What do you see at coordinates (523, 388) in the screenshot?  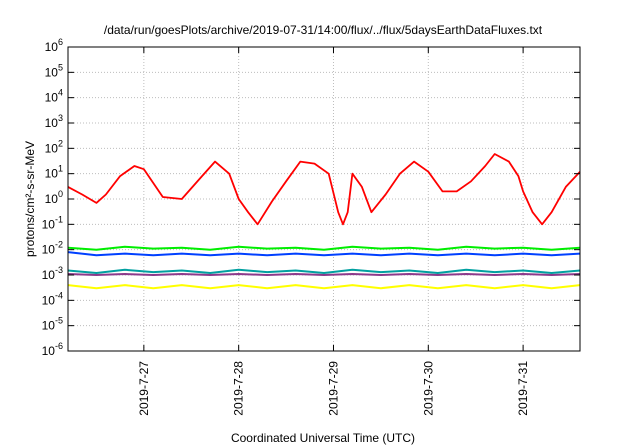 I see `x-tick-label: 2019-7-31` at bounding box center [523, 388].